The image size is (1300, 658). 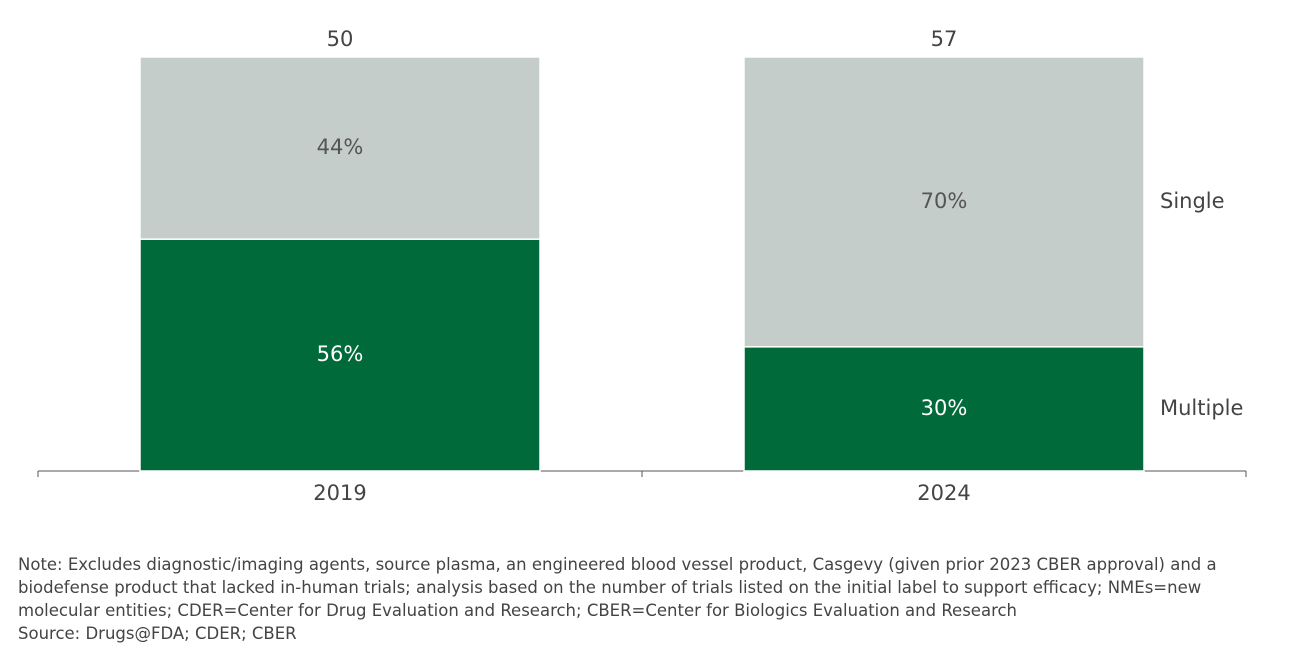 I want to click on total-label: 50, so click(x=340, y=39).